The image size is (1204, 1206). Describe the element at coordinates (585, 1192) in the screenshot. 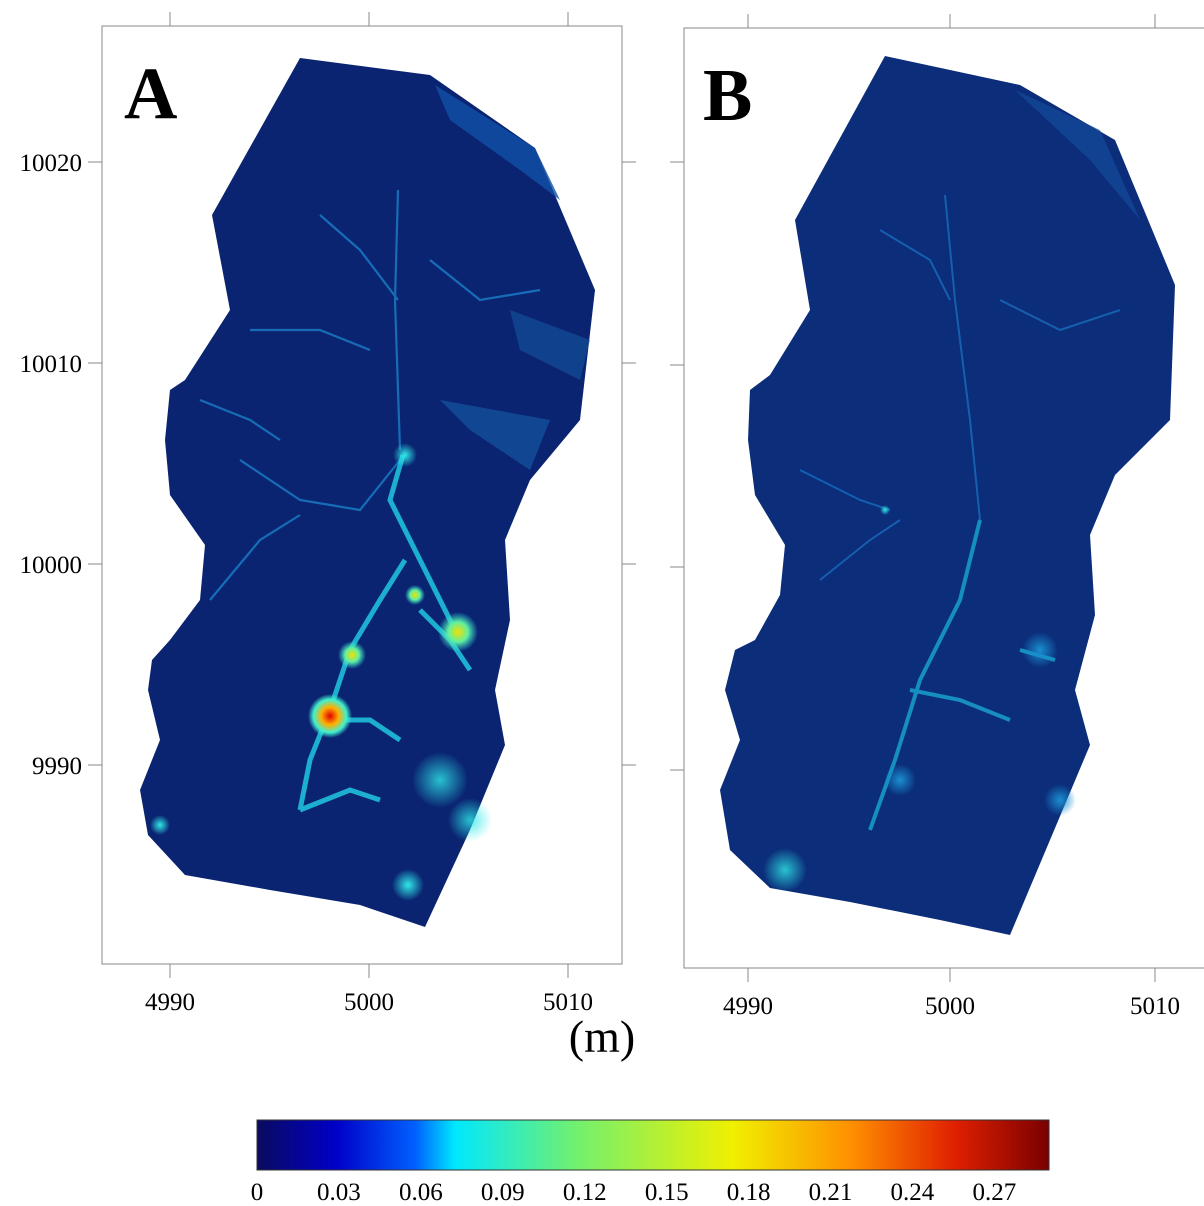

I see `colorbar-tick-label: 0.12` at that location.